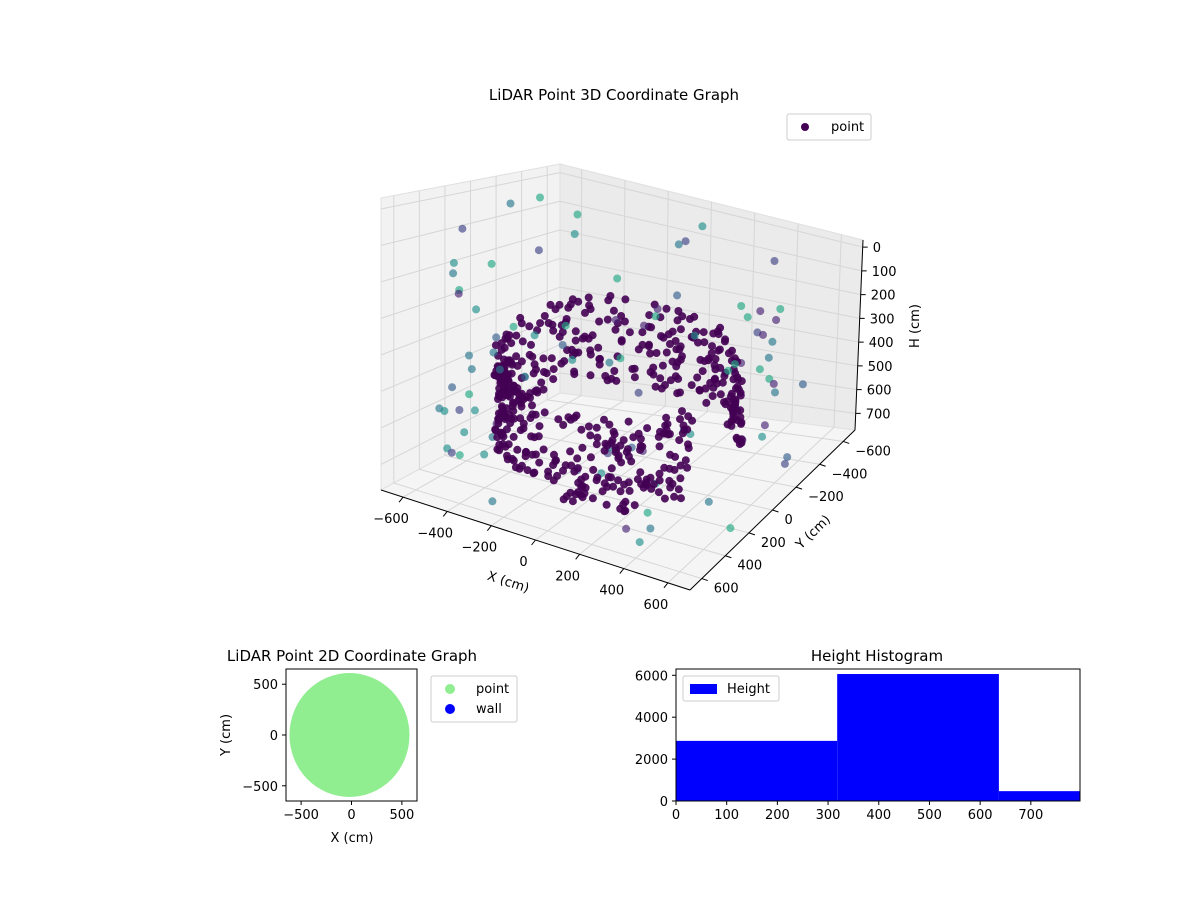  Describe the element at coordinates (651, 718) in the screenshot. I see `histogram-y-tick-label: 4000` at that location.